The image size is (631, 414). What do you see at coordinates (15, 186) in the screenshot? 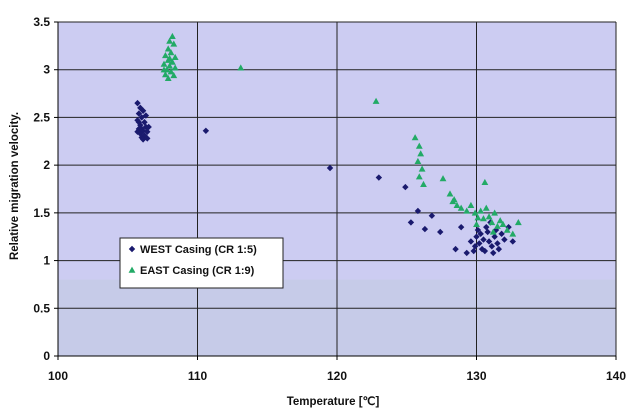
I see `y-axis-label: Relative migration velocity.` at bounding box center [15, 186].